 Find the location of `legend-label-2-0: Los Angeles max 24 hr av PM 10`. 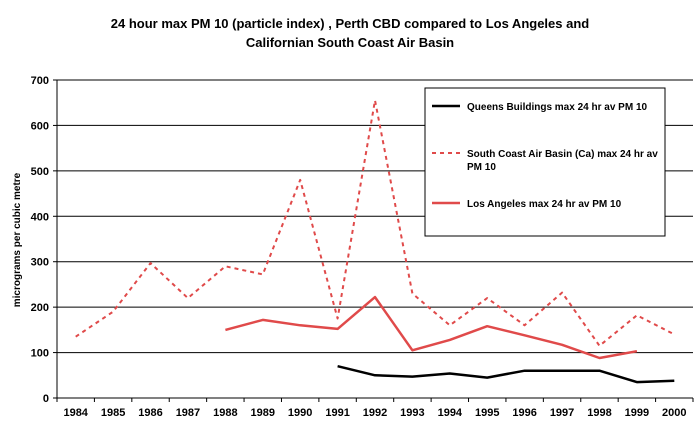

legend-label-2-0: Los Angeles max 24 hr av PM 10 is located at coordinates (544, 204).